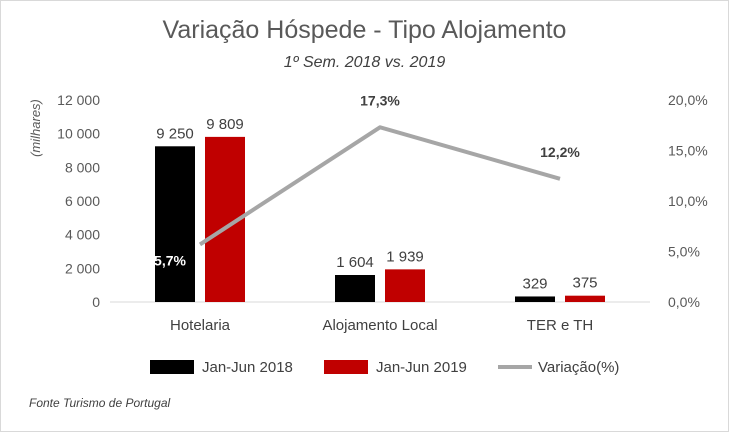  I want to click on category-label: Alojamento Local, so click(379, 325).